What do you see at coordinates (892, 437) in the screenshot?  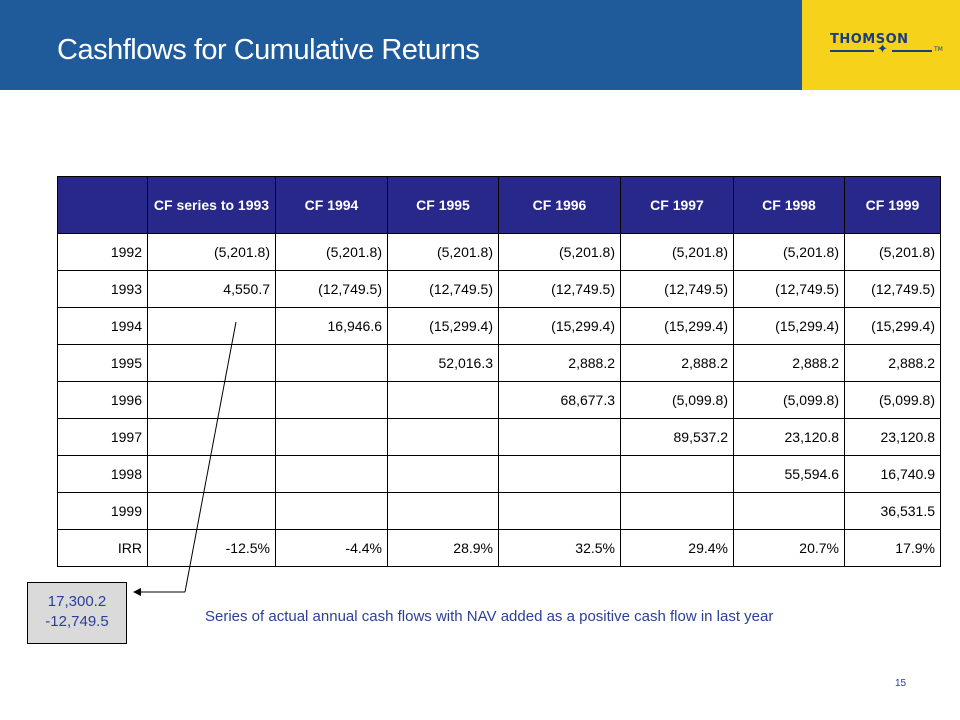 I see `value-cell: 23,120.8` at bounding box center [892, 437].